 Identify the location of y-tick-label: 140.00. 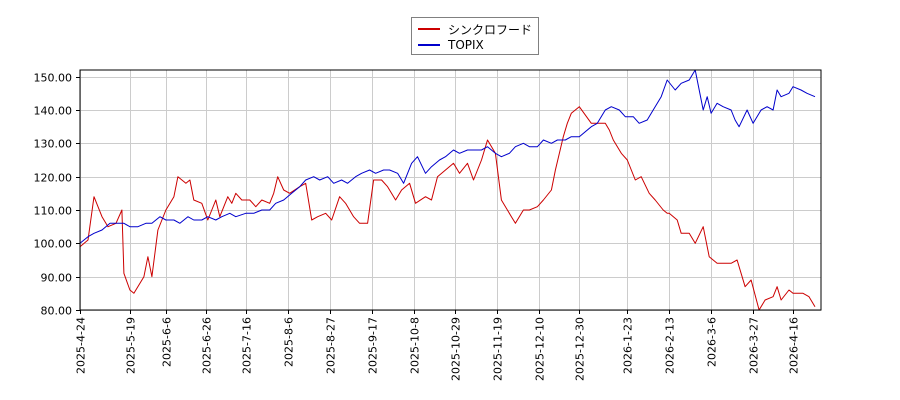
(53, 111).